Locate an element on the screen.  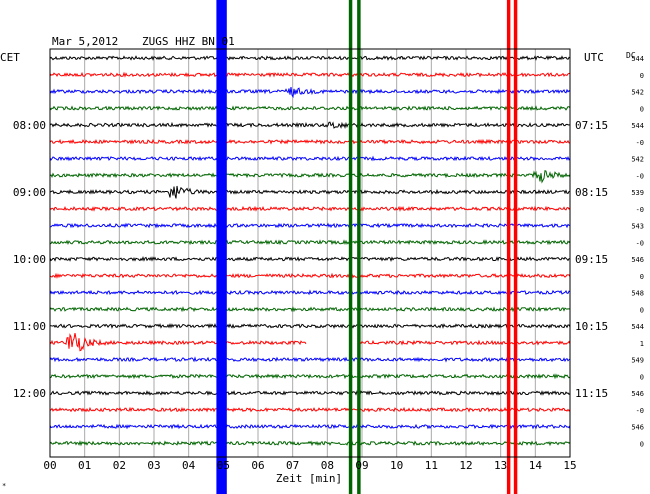
x-tick-label: 13 is located at coordinates (500, 465).